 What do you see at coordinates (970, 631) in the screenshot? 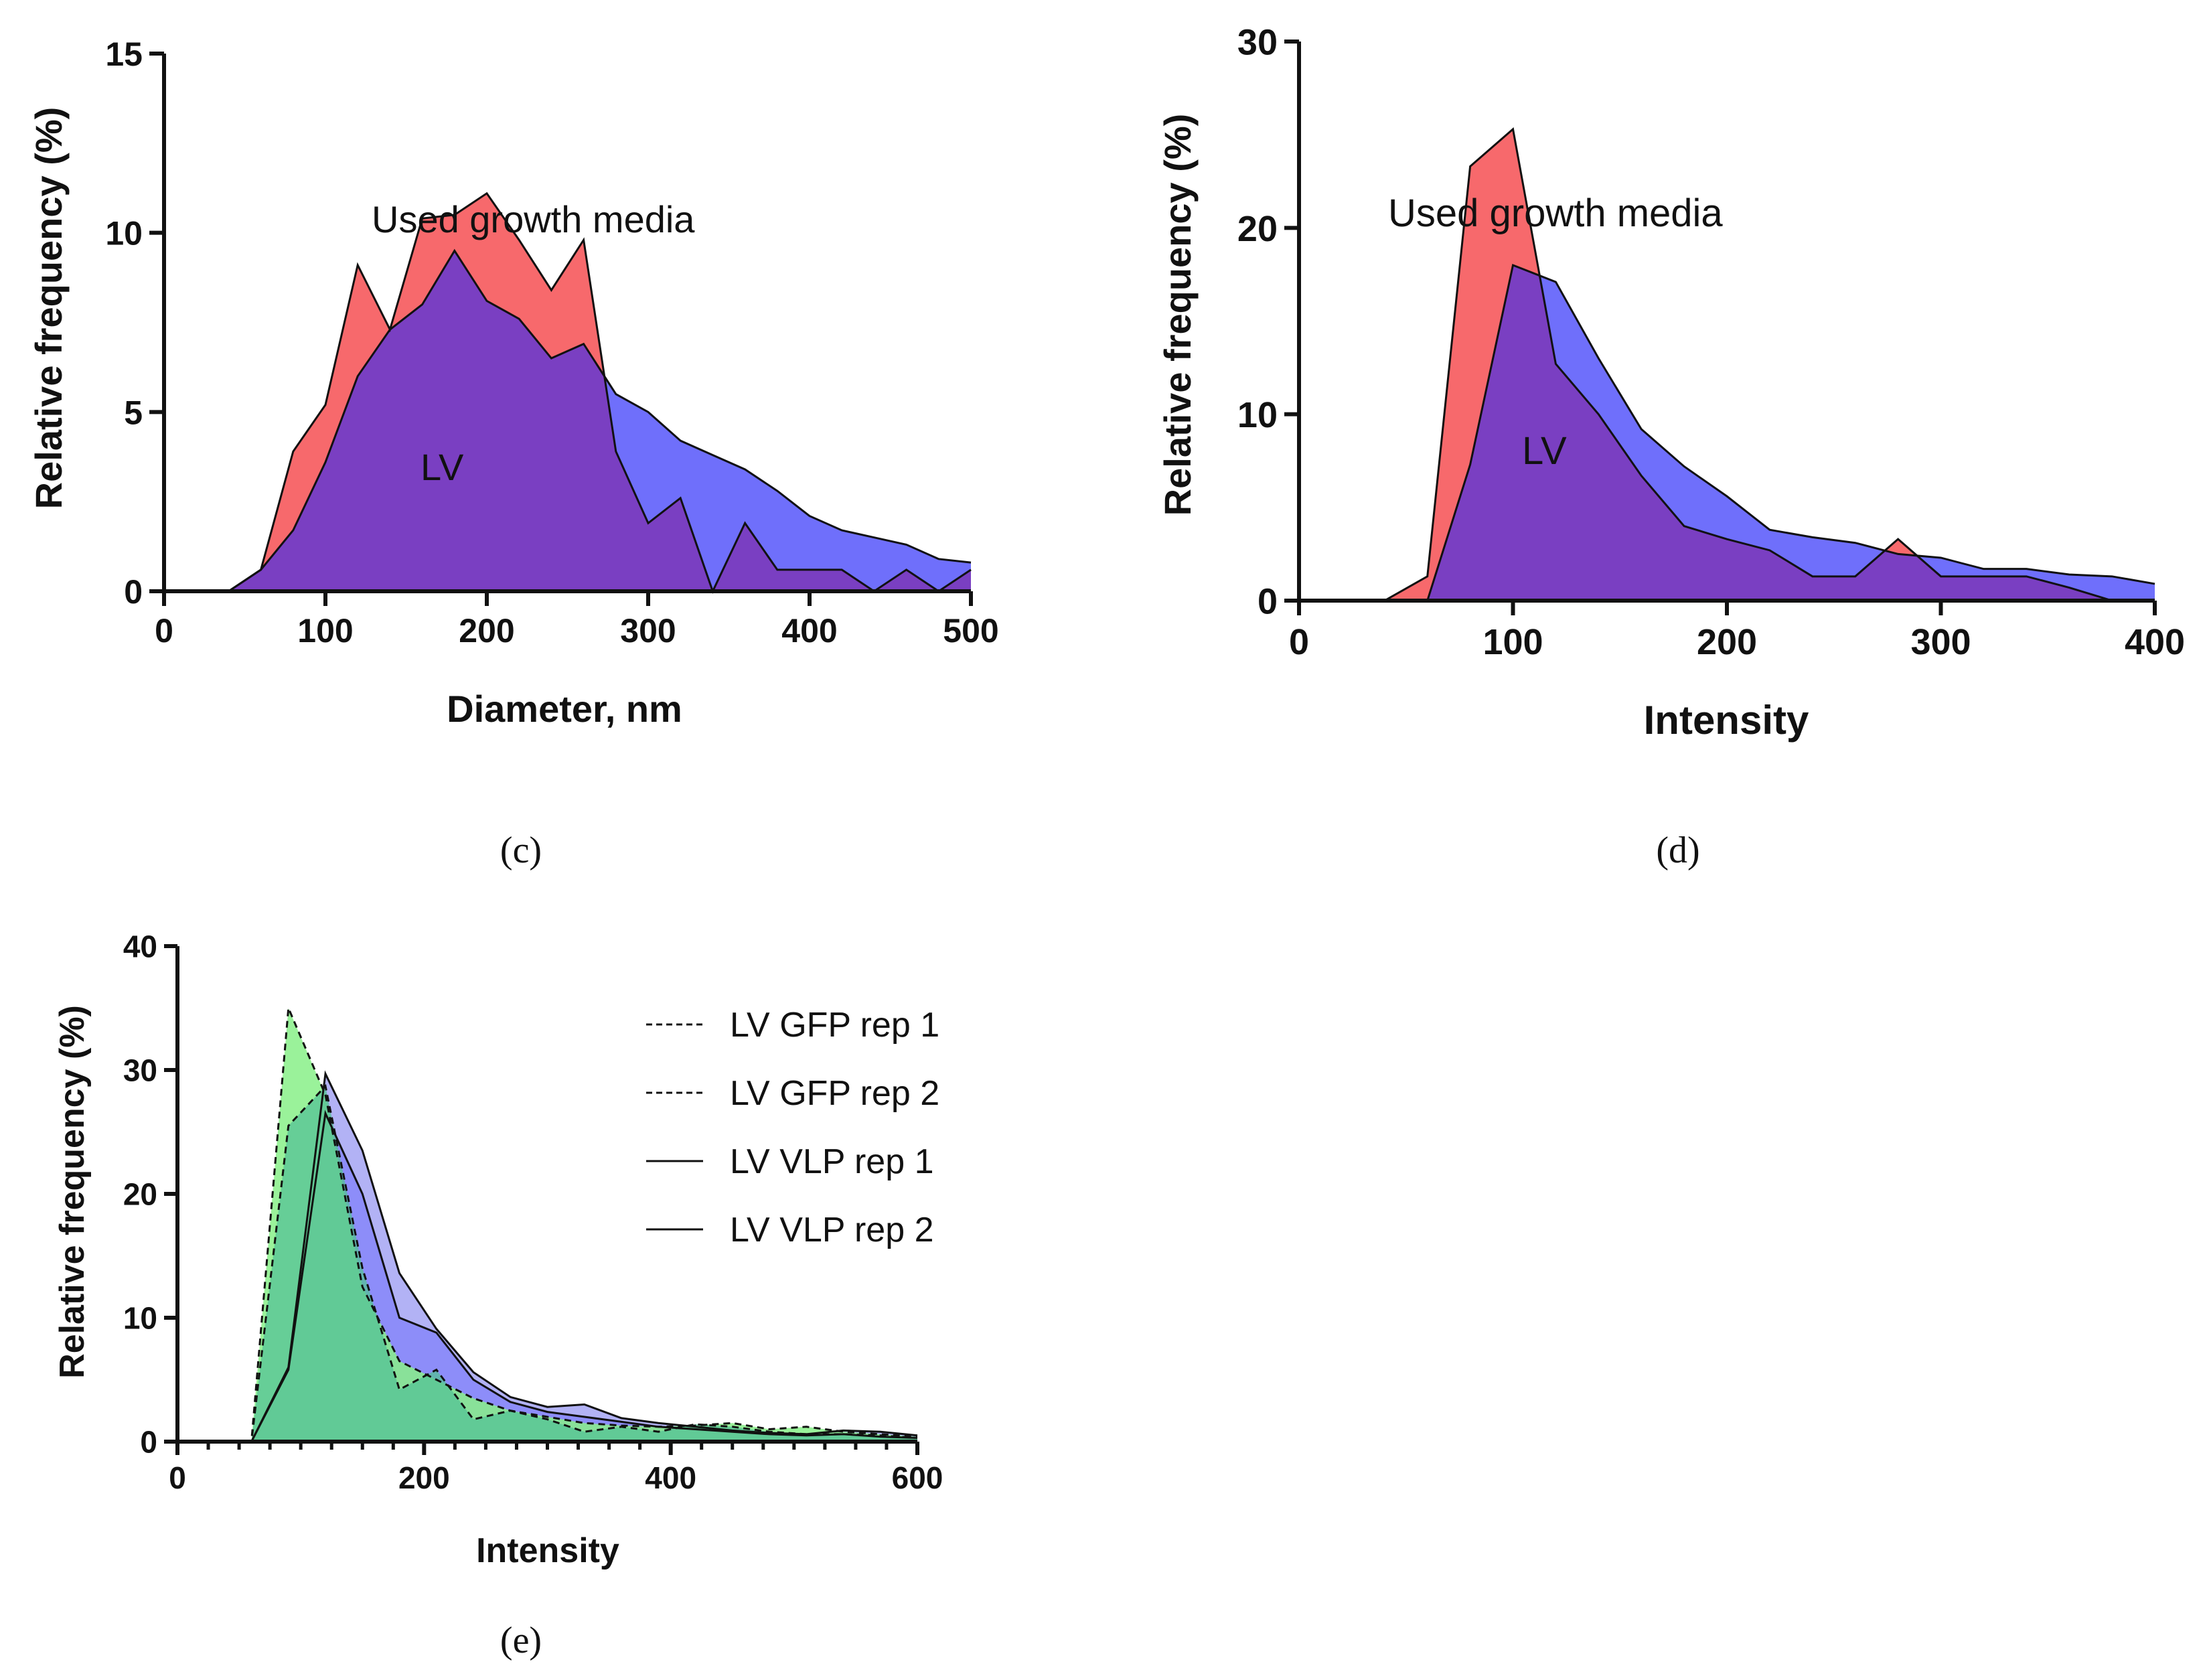
I see `c-xtick-label: 500` at bounding box center [970, 631].